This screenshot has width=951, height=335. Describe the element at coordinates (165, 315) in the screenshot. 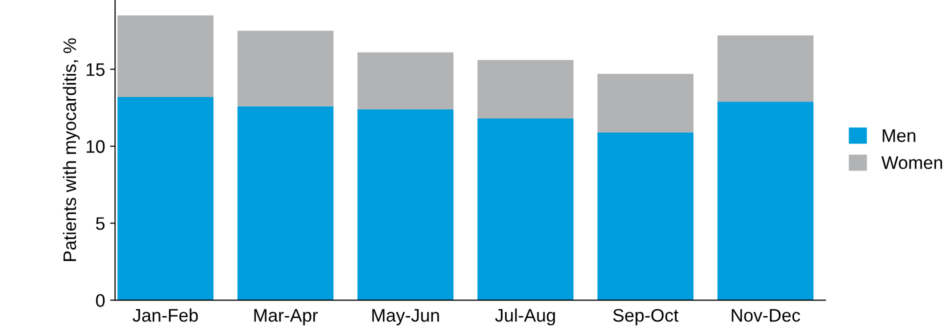

I see `x-tick-label: Jan-Feb` at that location.